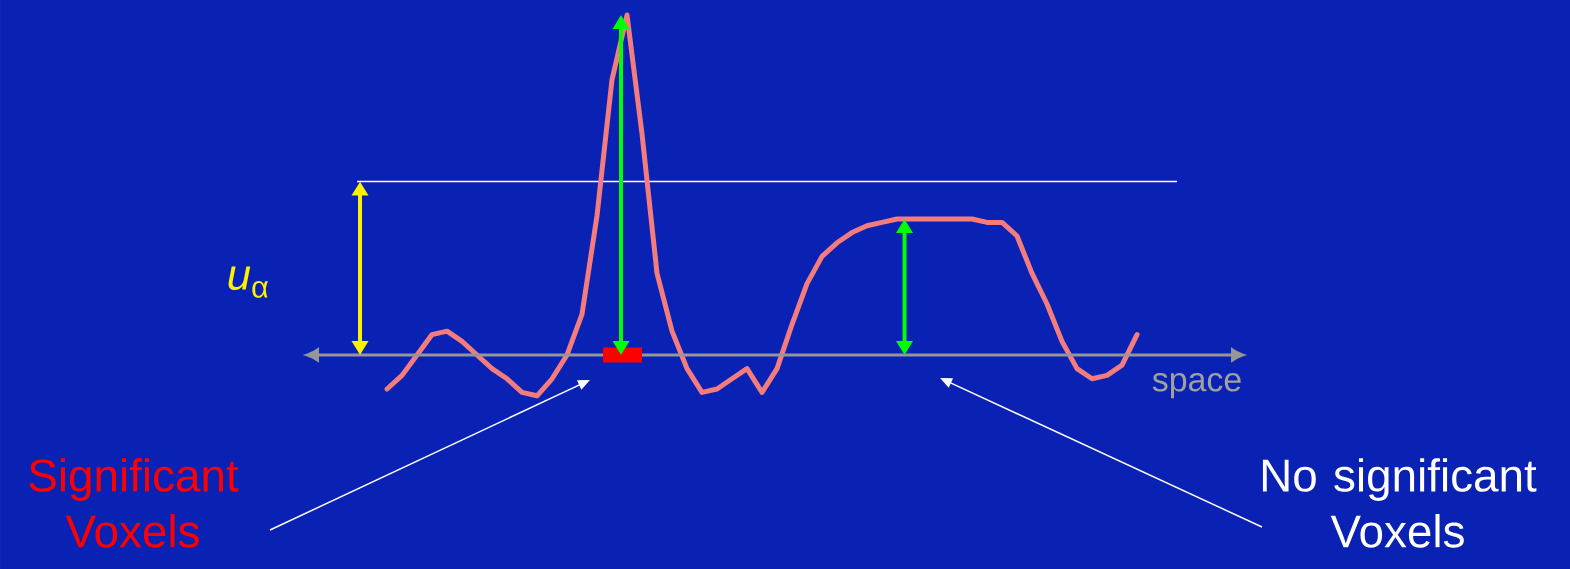  What do you see at coordinates (1196, 385) in the screenshot?
I see `x-axis-title: space` at bounding box center [1196, 385].